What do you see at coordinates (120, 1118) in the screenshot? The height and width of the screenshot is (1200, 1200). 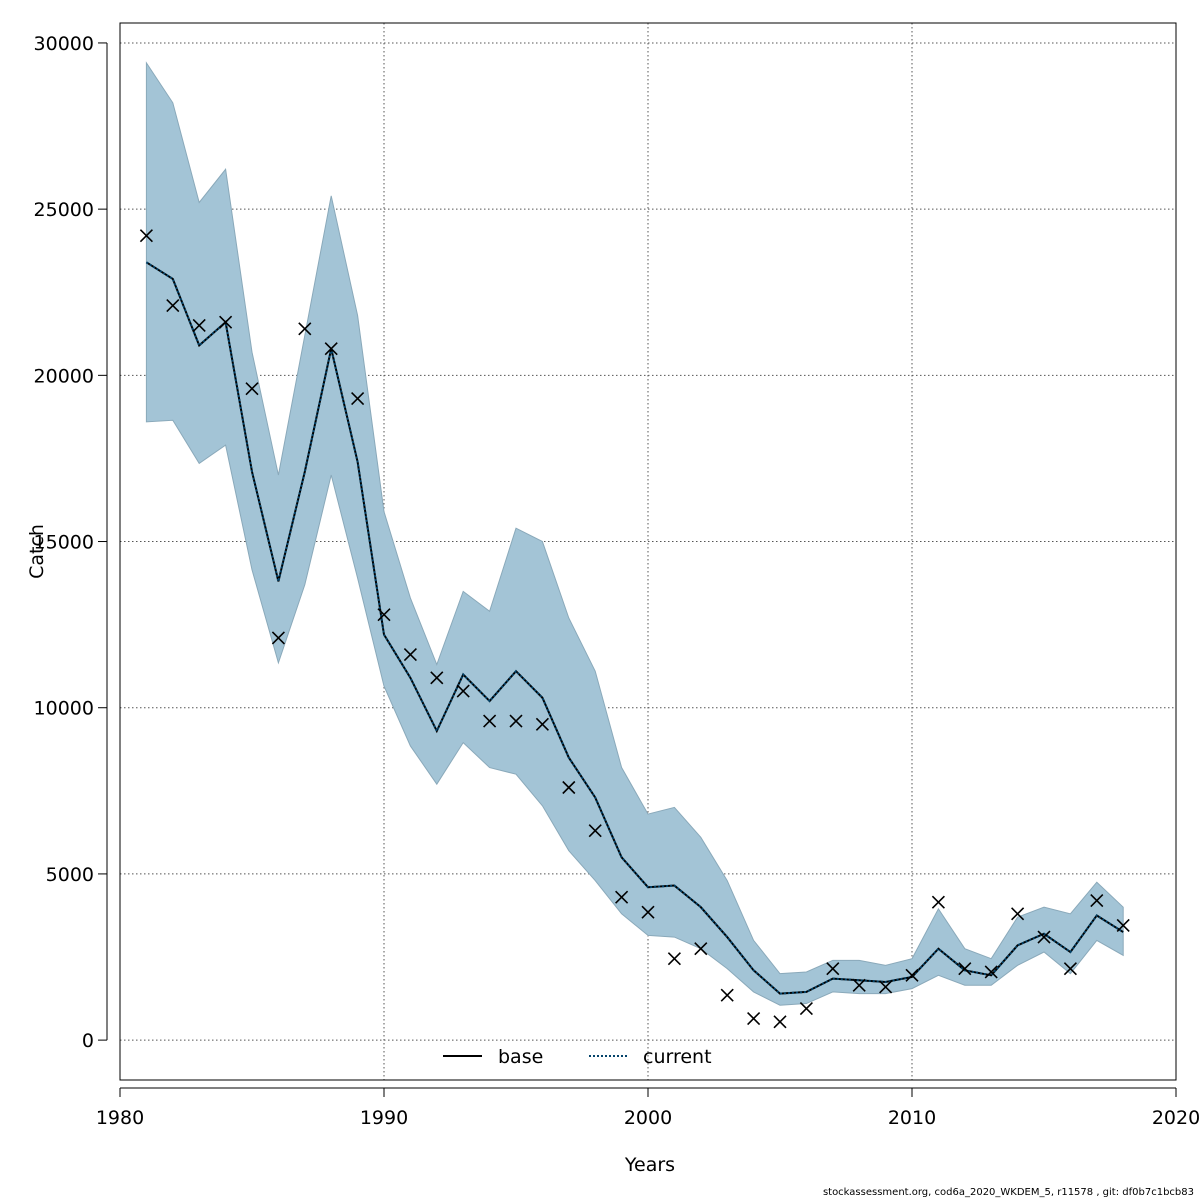 I see `x-tick-label: 1980` at bounding box center [120, 1118].